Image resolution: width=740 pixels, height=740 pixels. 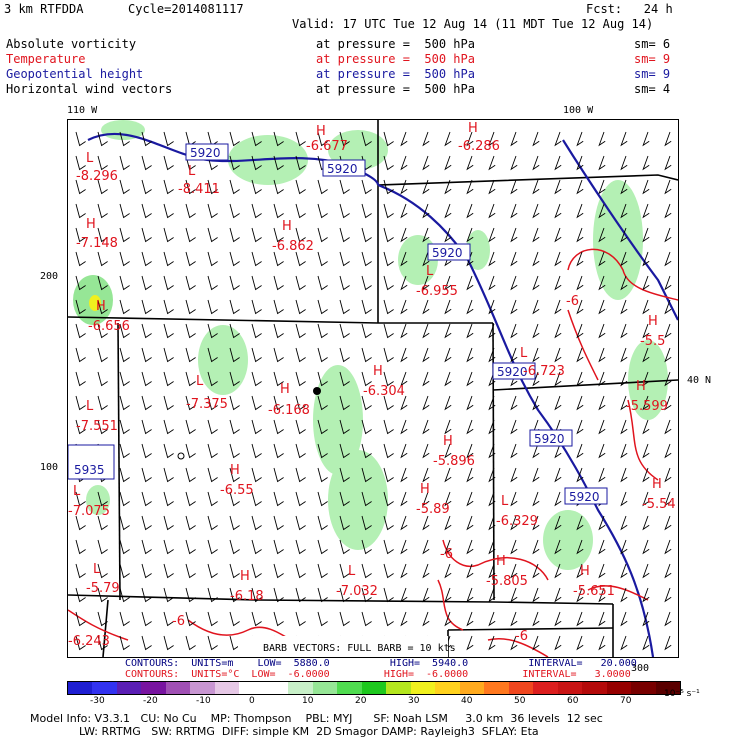 What do you see at coordinates (181, 456) in the screenshot?
I see `station-ring` at bounding box center [181, 456].